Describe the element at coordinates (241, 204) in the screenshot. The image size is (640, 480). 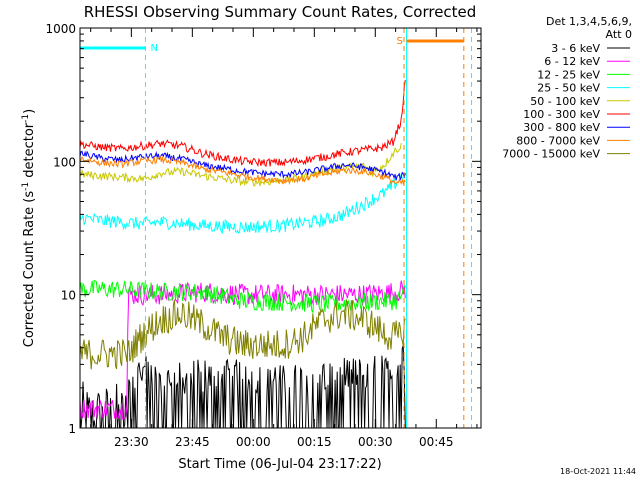
I see `series-line-25-50keV` at that location.